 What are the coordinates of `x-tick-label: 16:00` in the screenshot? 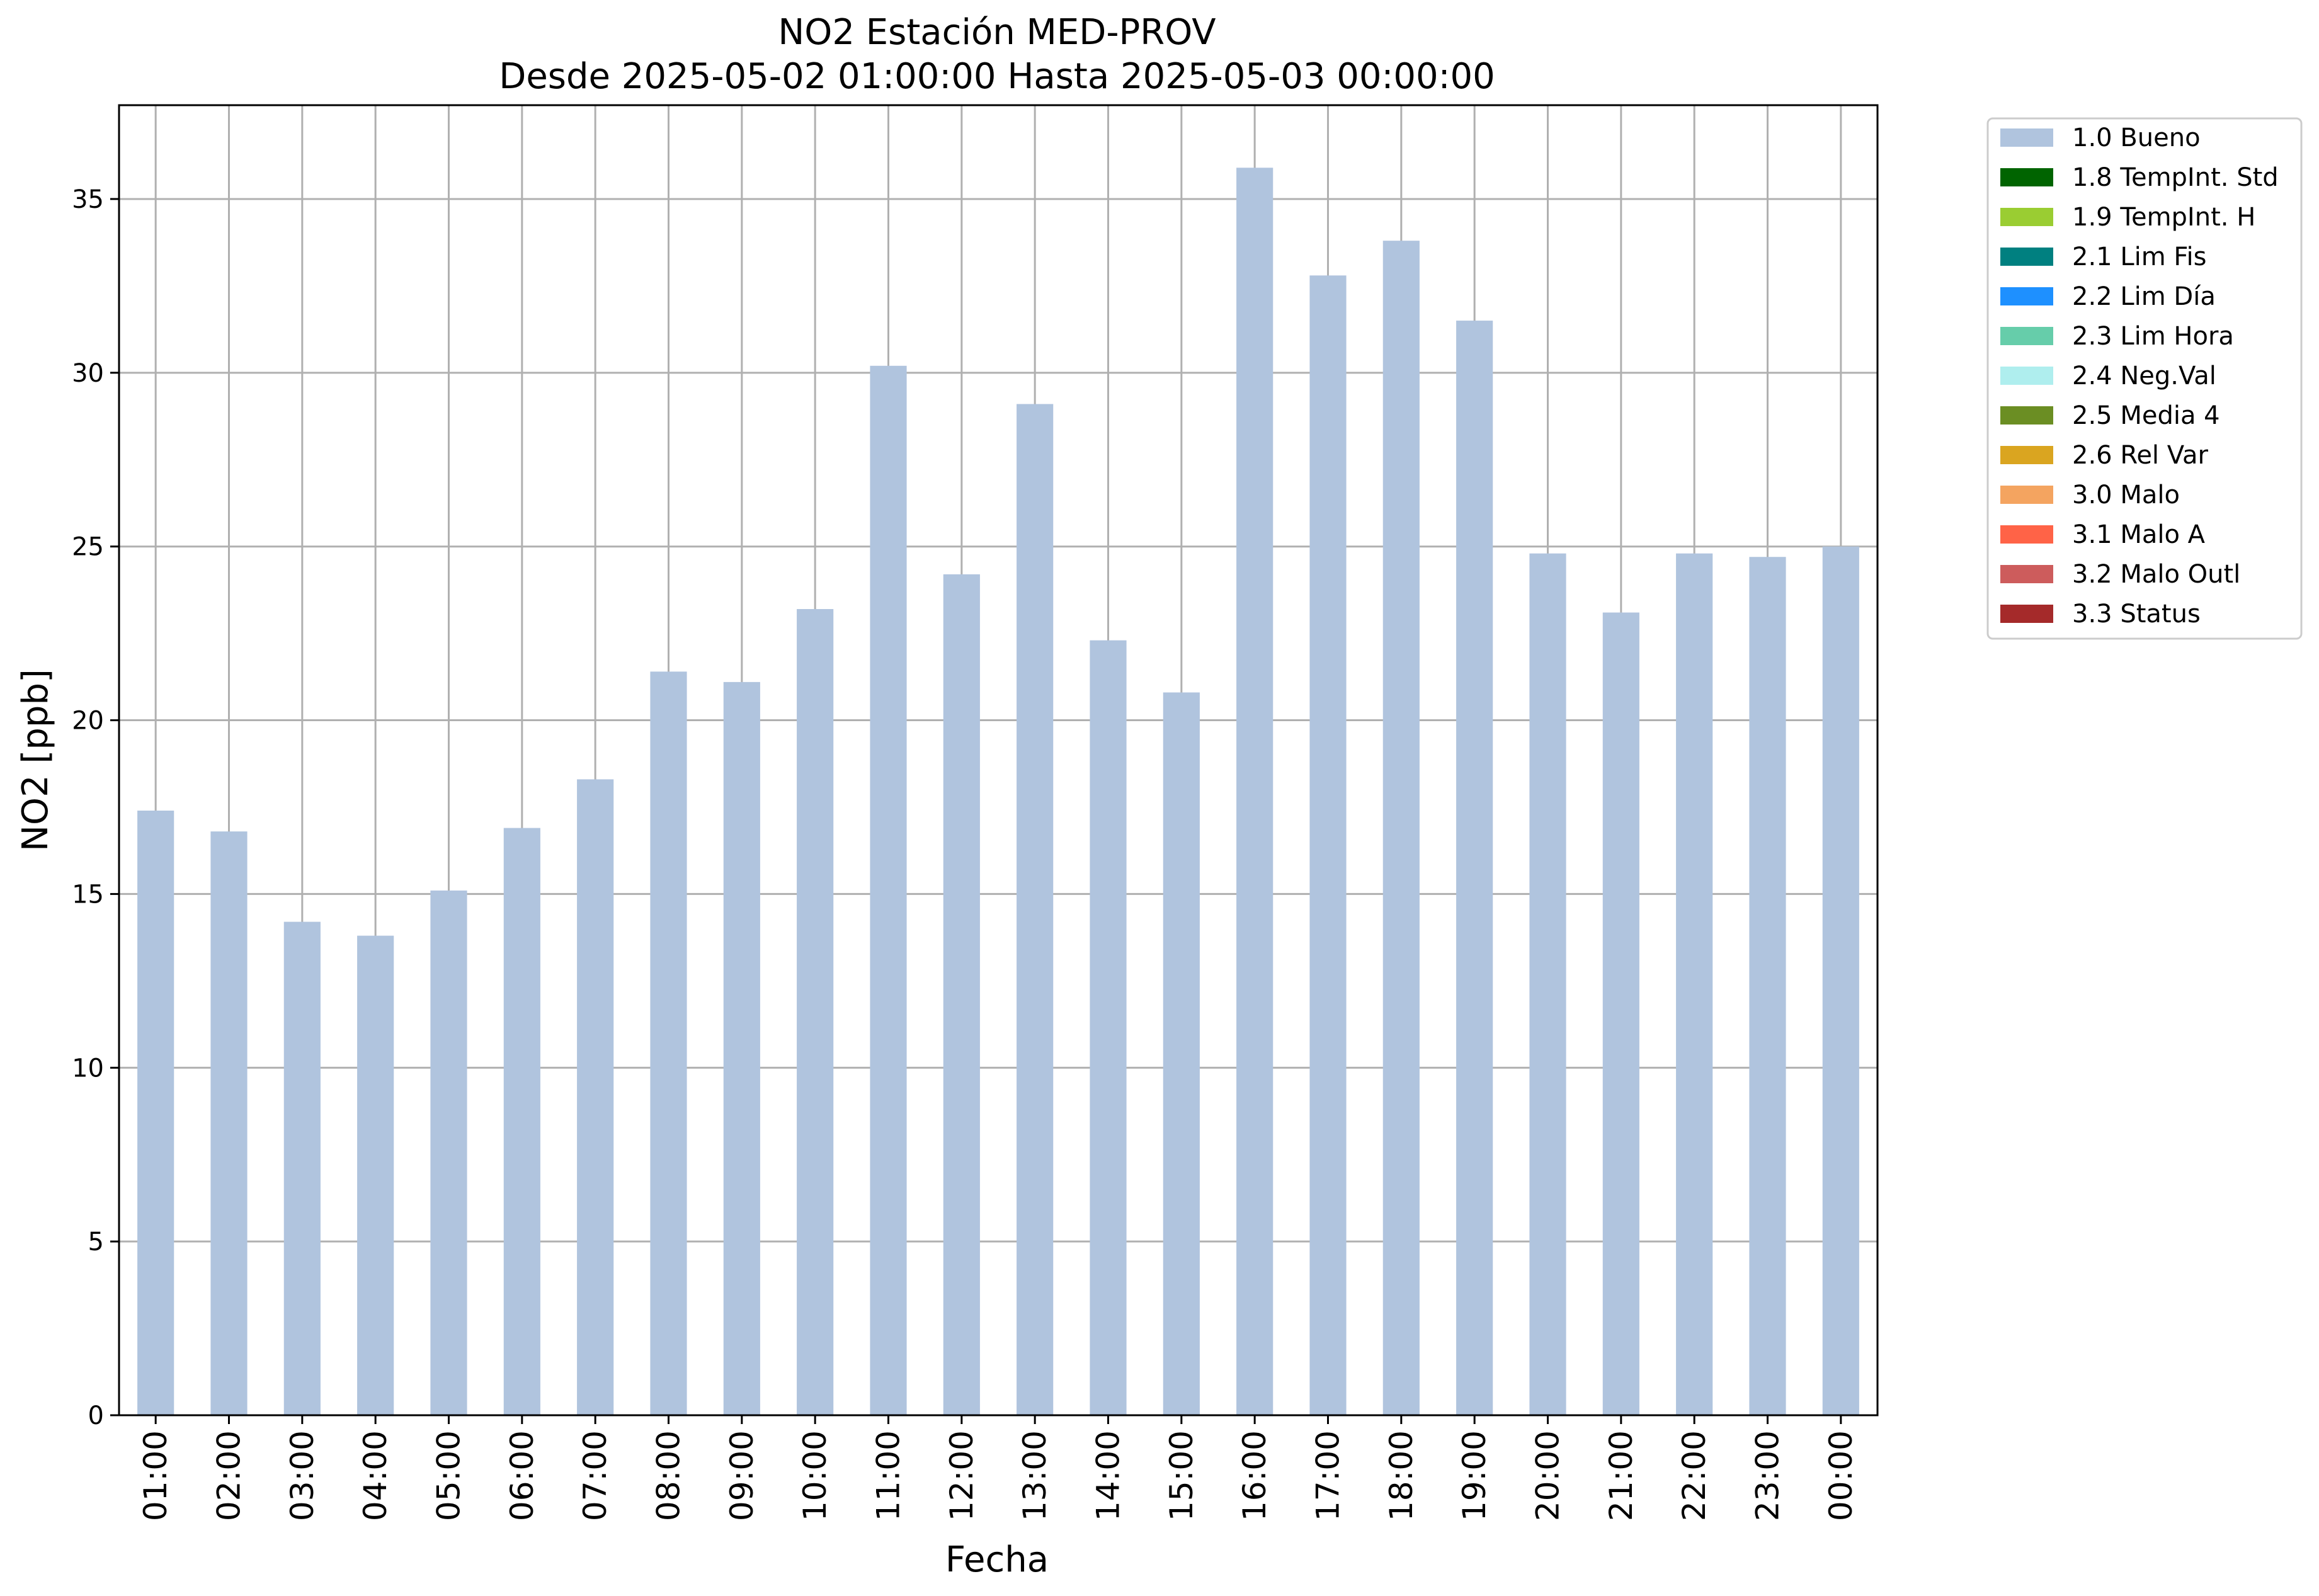 It's located at (1254, 1475).